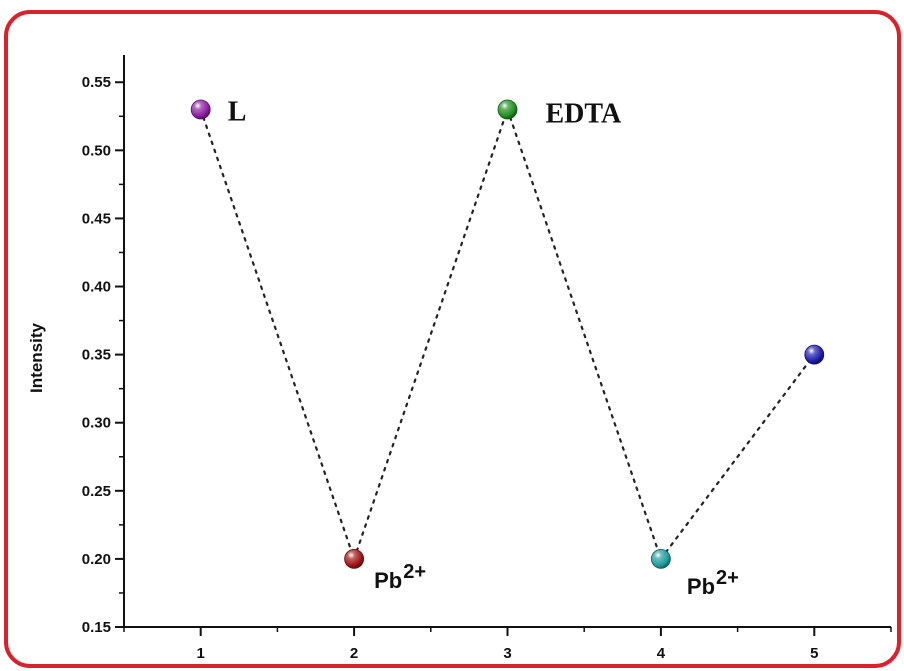 Image resolution: width=904 pixels, height=671 pixels. What do you see at coordinates (354, 653) in the screenshot?
I see `x-tick-label: 2` at bounding box center [354, 653].